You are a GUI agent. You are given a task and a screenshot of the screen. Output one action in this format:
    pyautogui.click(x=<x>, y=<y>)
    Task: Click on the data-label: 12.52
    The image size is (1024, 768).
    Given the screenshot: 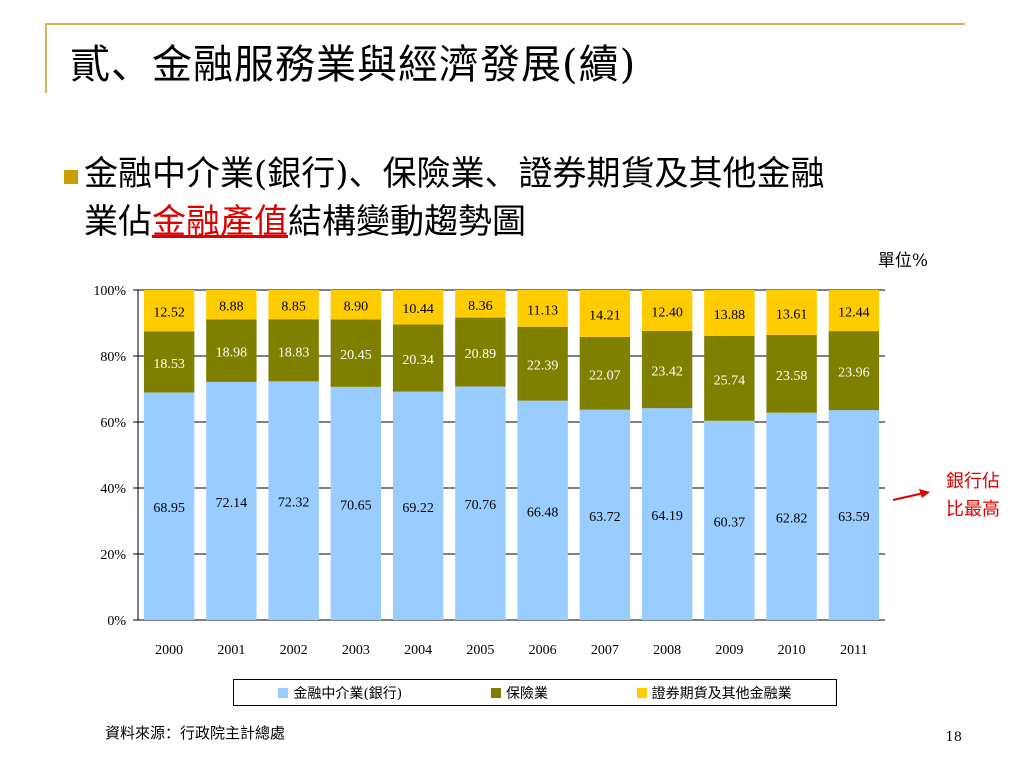 What is the action you would take?
    pyautogui.click(x=169, y=313)
    